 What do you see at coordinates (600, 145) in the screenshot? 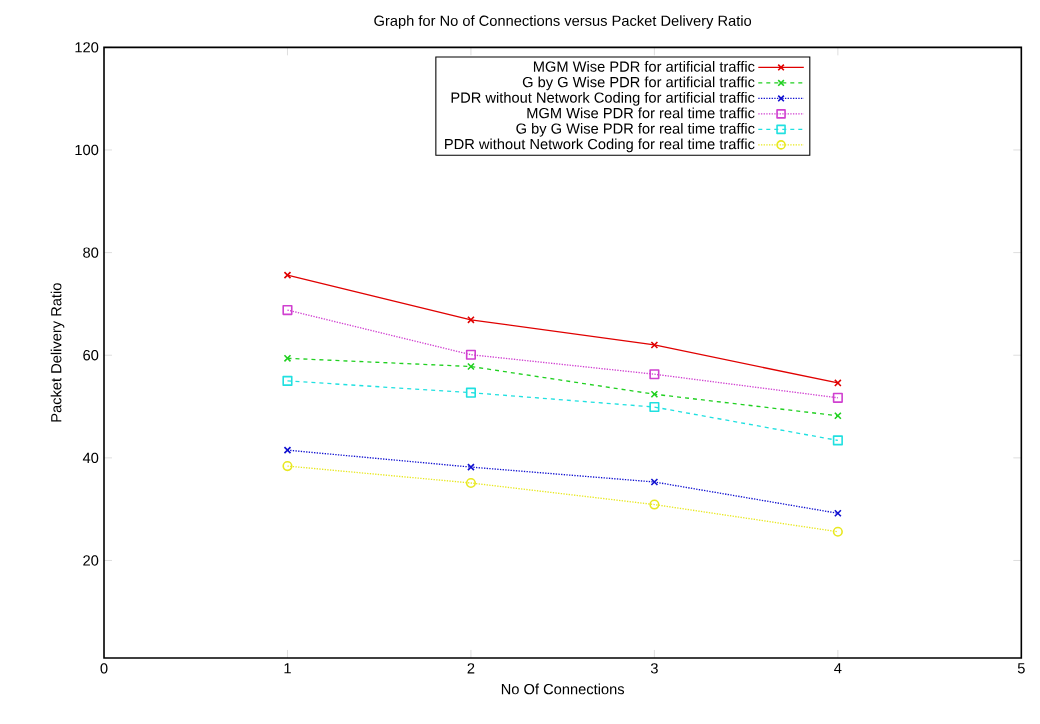
I see `legend-label: PDR without Network Coding for real time traffic` at bounding box center [600, 145].